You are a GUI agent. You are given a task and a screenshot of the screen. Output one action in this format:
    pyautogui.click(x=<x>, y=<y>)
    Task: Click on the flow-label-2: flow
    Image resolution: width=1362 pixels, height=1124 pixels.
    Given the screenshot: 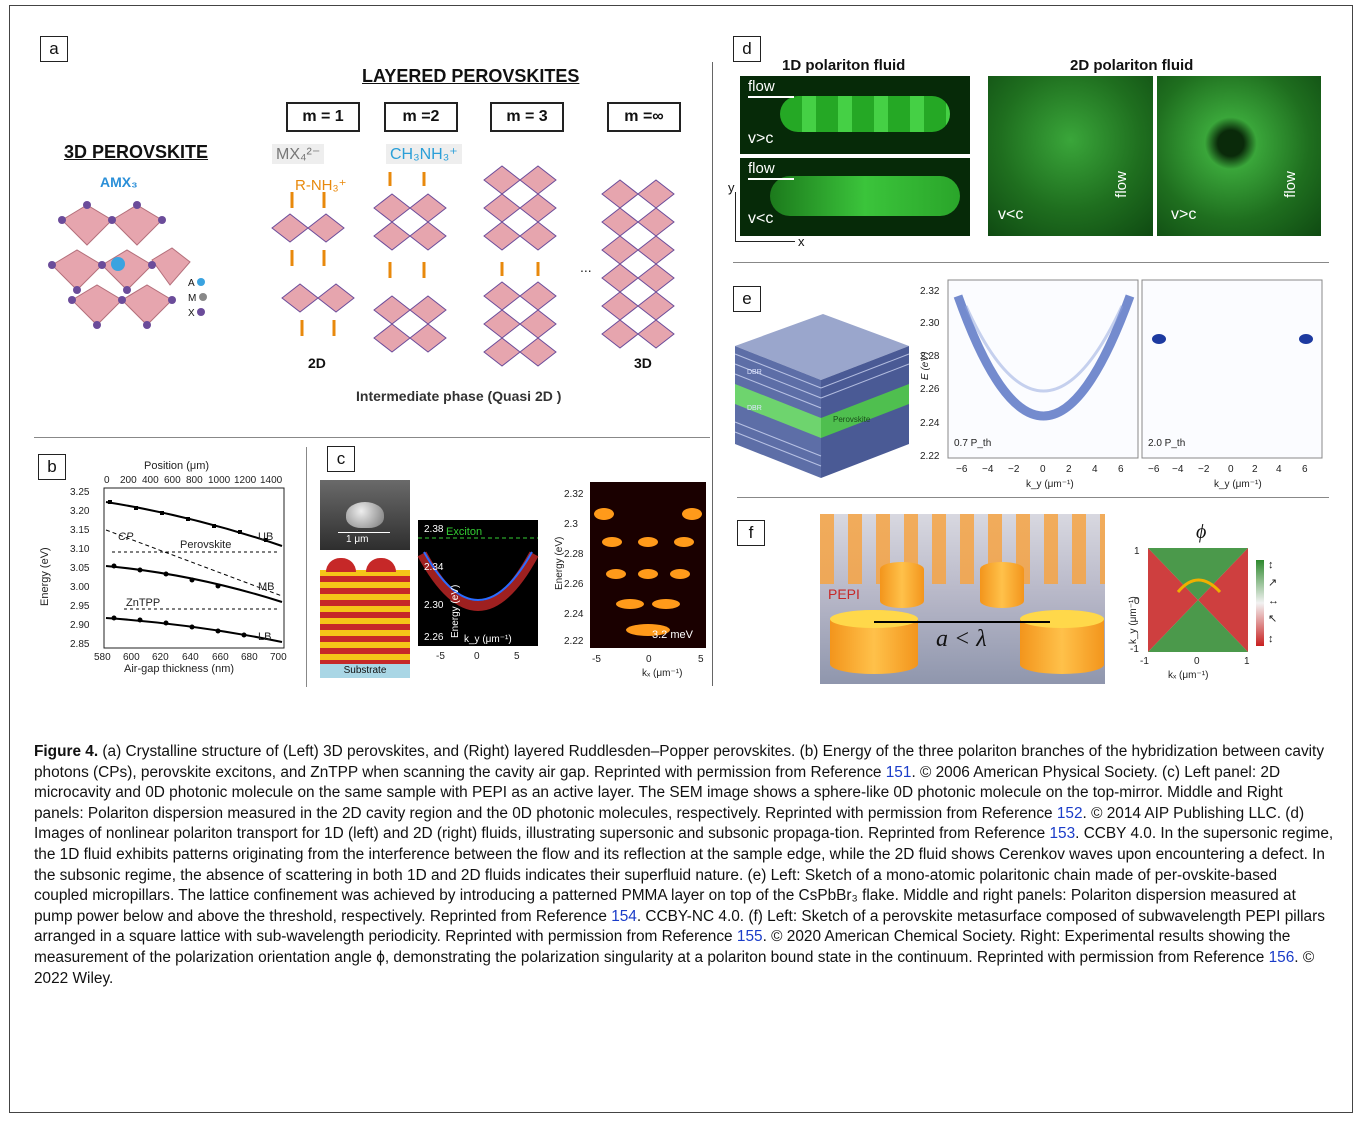 What is the action you would take?
    pyautogui.click(x=761, y=168)
    